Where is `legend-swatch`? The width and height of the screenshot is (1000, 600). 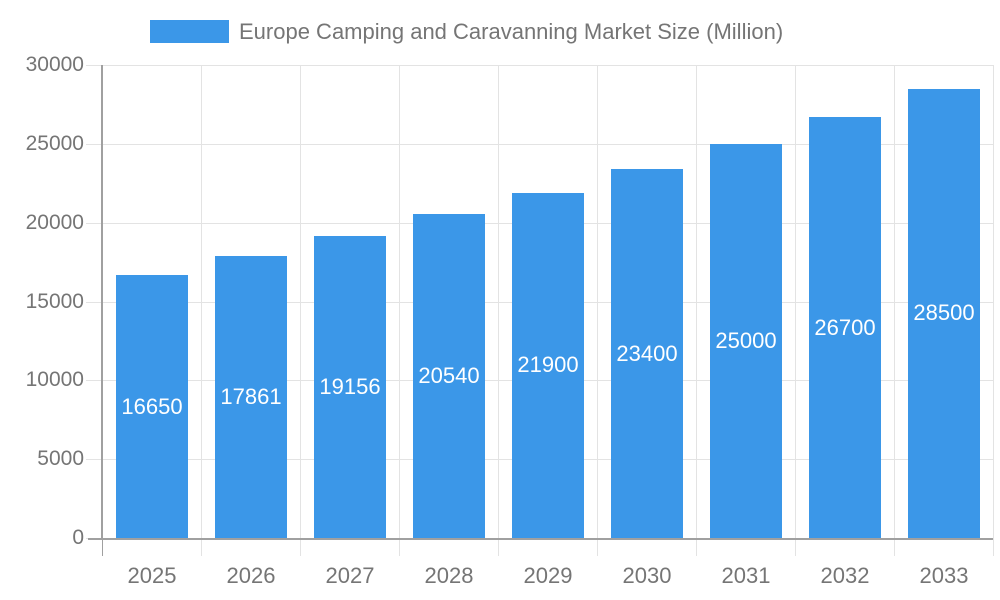
legend-swatch is located at coordinates (189, 31).